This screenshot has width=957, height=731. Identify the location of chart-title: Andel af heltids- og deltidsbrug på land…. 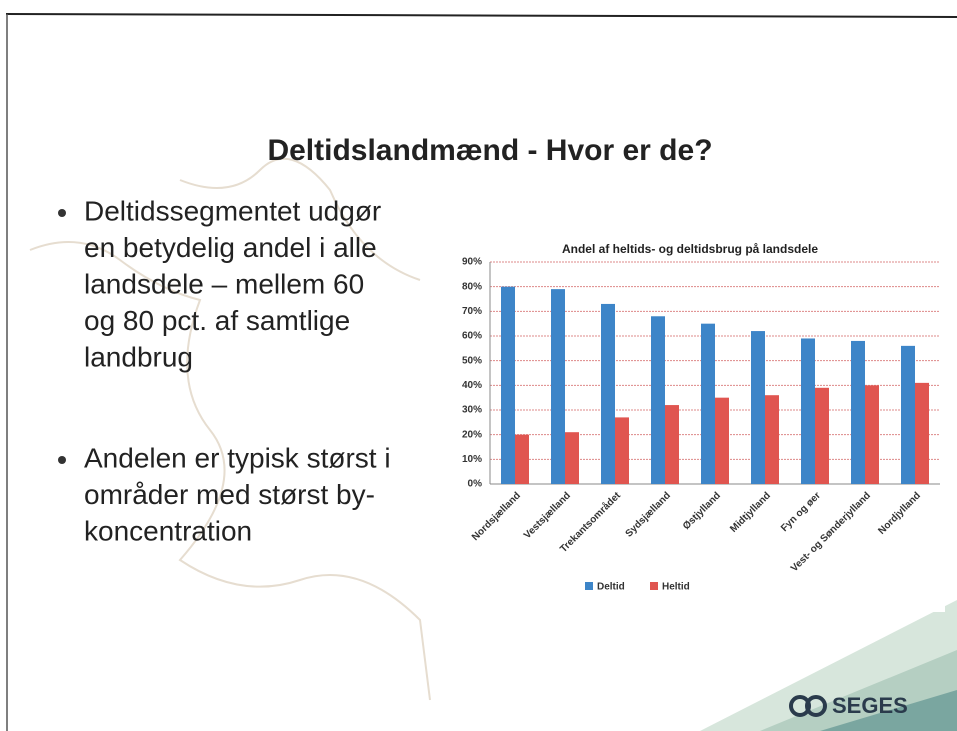
(690, 249).